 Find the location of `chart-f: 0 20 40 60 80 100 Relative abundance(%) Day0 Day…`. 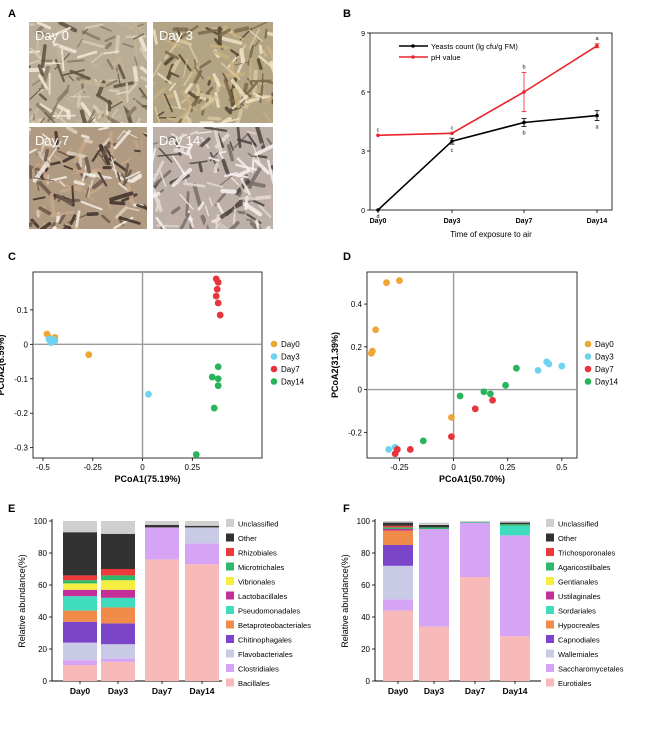

chart-f: 0 20 40 60 80 100 Relative abundance(%) Day0 Day… is located at coordinates (482, 606).